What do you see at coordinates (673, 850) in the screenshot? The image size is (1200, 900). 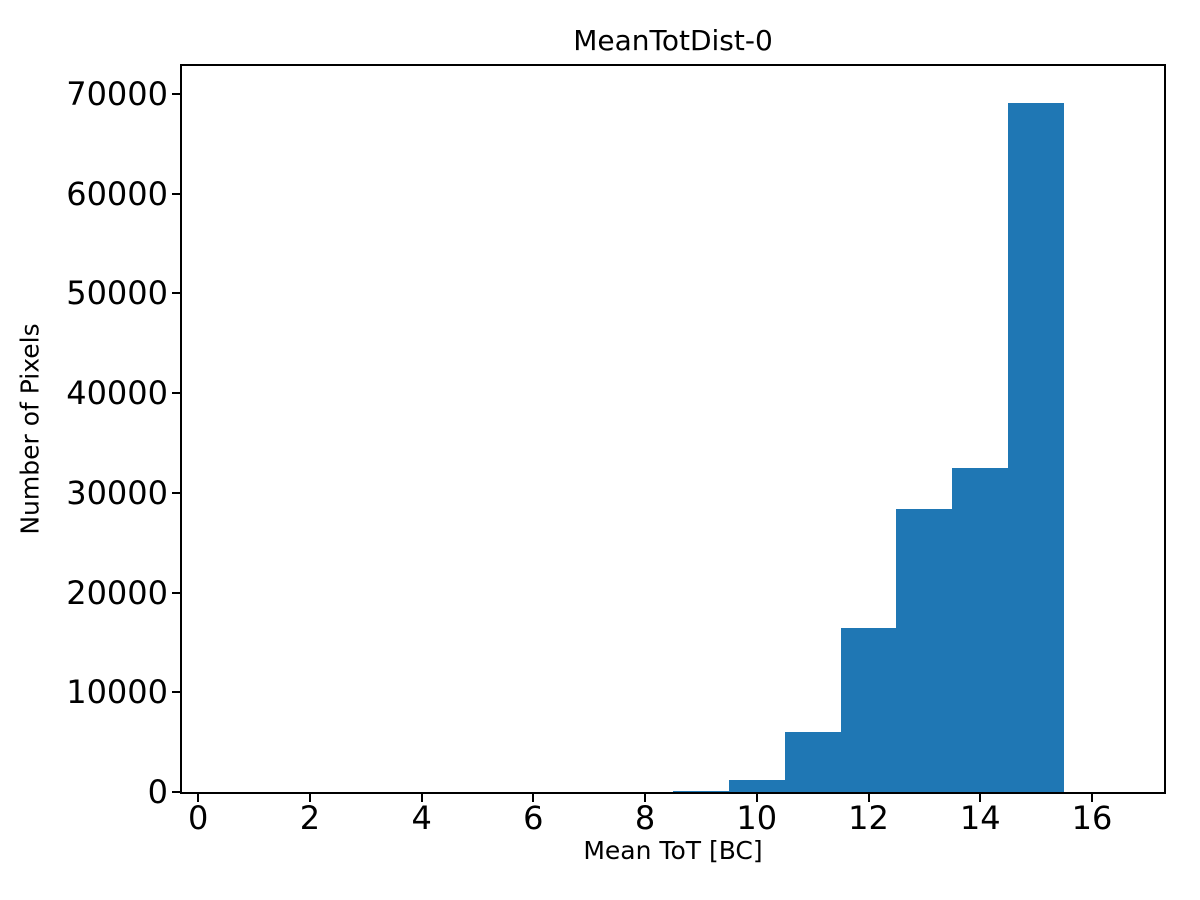 I see `x-axis-label: Mean ToT [BC]` at bounding box center [673, 850].